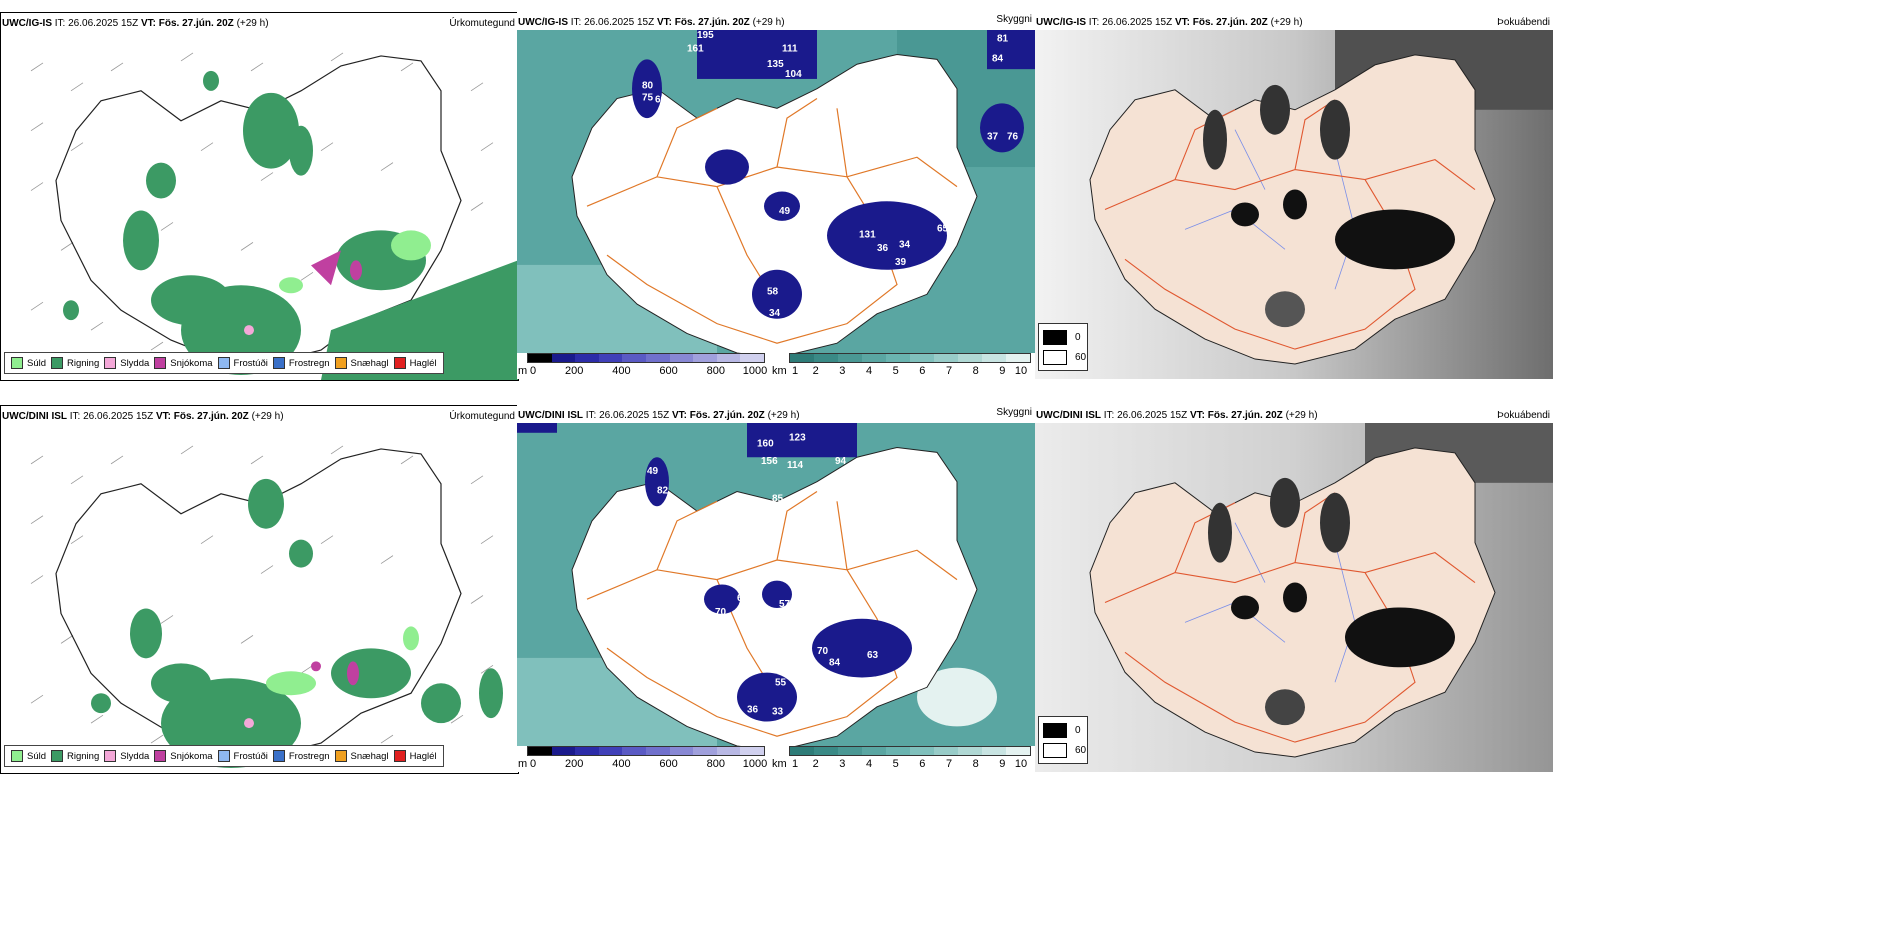 The width and height of the screenshot is (1900, 950). I want to click on panel-title: Þokuábendi, so click(1523, 22).